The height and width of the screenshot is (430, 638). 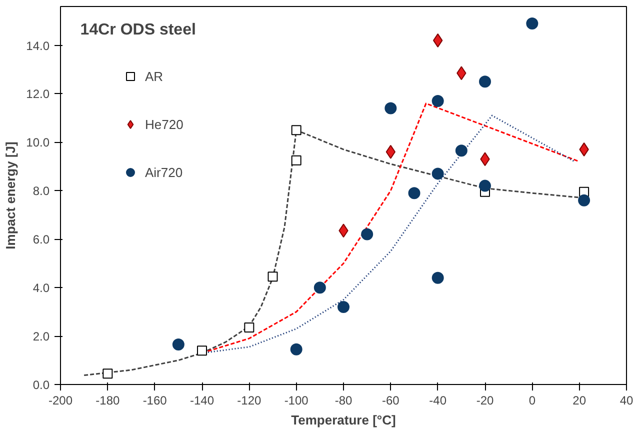 What do you see at coordinates (41, 337) in the screenshot?
I see `y-tick-label: 2.0` at bounding box center [41, 337].